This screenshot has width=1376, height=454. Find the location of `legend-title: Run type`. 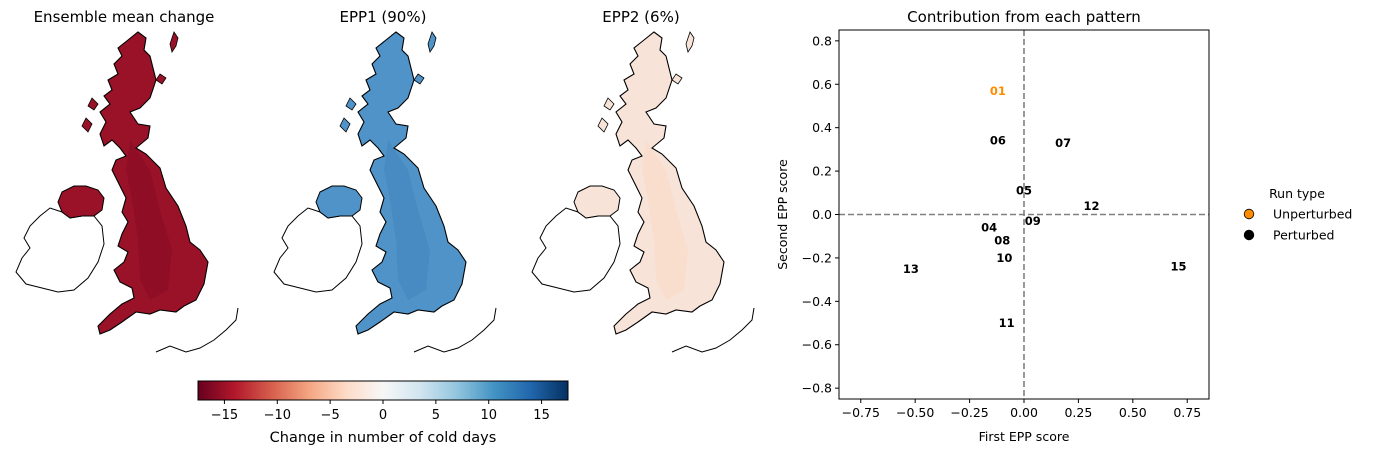

legend-title: Run type is located at coordinates (1297, 193).